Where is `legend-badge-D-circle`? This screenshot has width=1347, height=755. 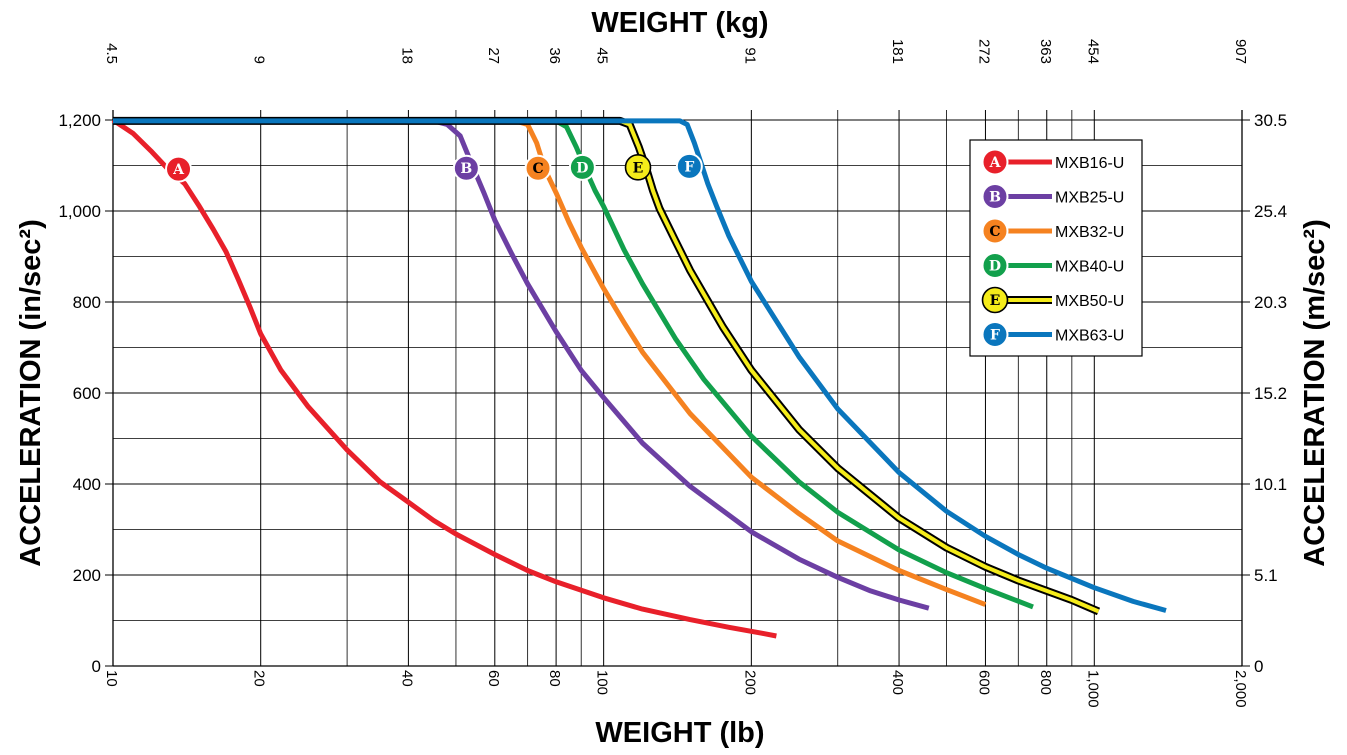
legend-badge-D-circle is located at coordinates (995, 265).